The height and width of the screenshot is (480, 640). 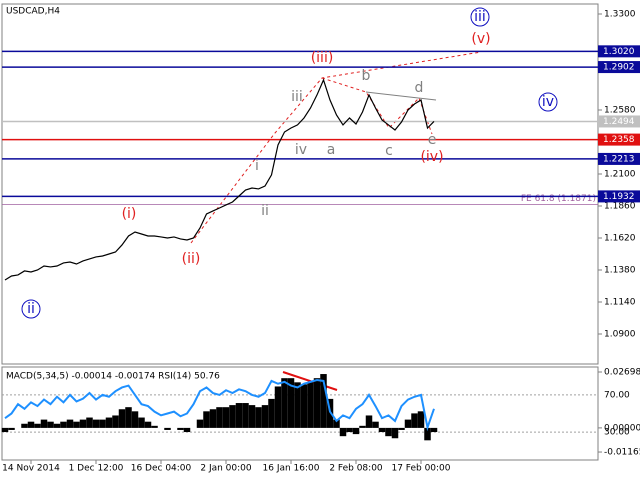 I want to click on y-tick-label: 1.1860, so click(x=620, y=207).